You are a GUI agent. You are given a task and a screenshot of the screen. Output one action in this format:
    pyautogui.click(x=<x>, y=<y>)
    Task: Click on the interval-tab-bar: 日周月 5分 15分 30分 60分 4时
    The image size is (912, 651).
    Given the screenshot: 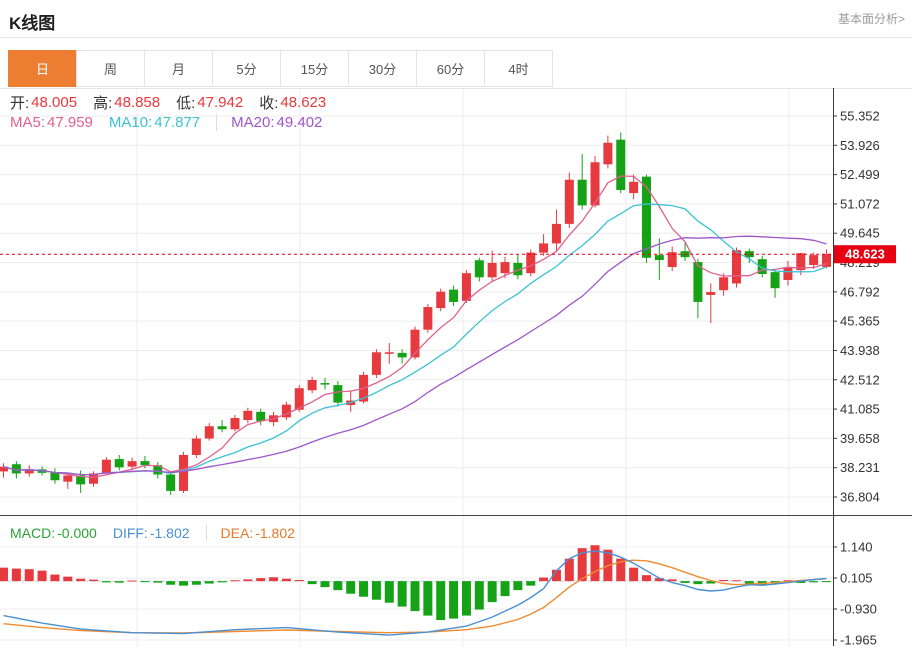 What is the action you would take?
    pyautogui.click(x=280, y=68)
    